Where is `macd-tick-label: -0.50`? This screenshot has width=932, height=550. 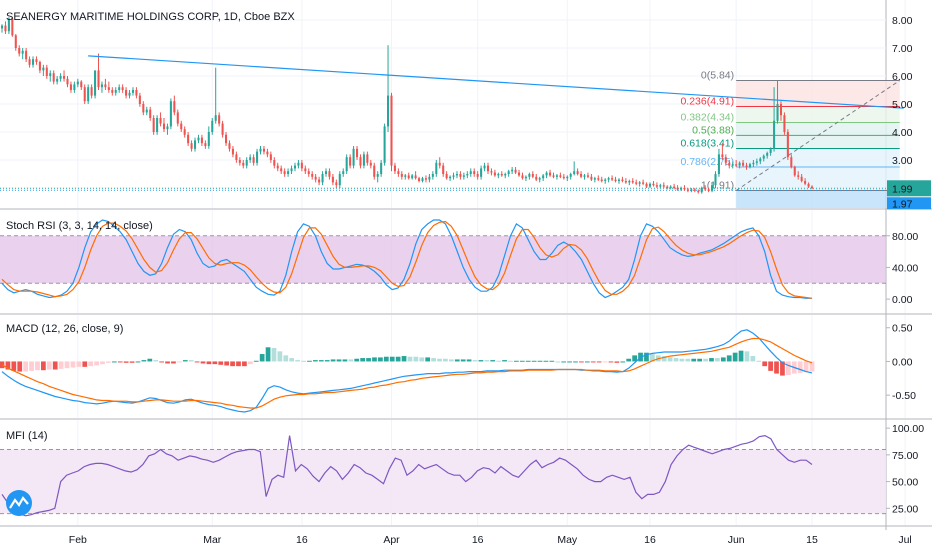 macd-tick-label: -0.50 is located at coordinates (904, 396).